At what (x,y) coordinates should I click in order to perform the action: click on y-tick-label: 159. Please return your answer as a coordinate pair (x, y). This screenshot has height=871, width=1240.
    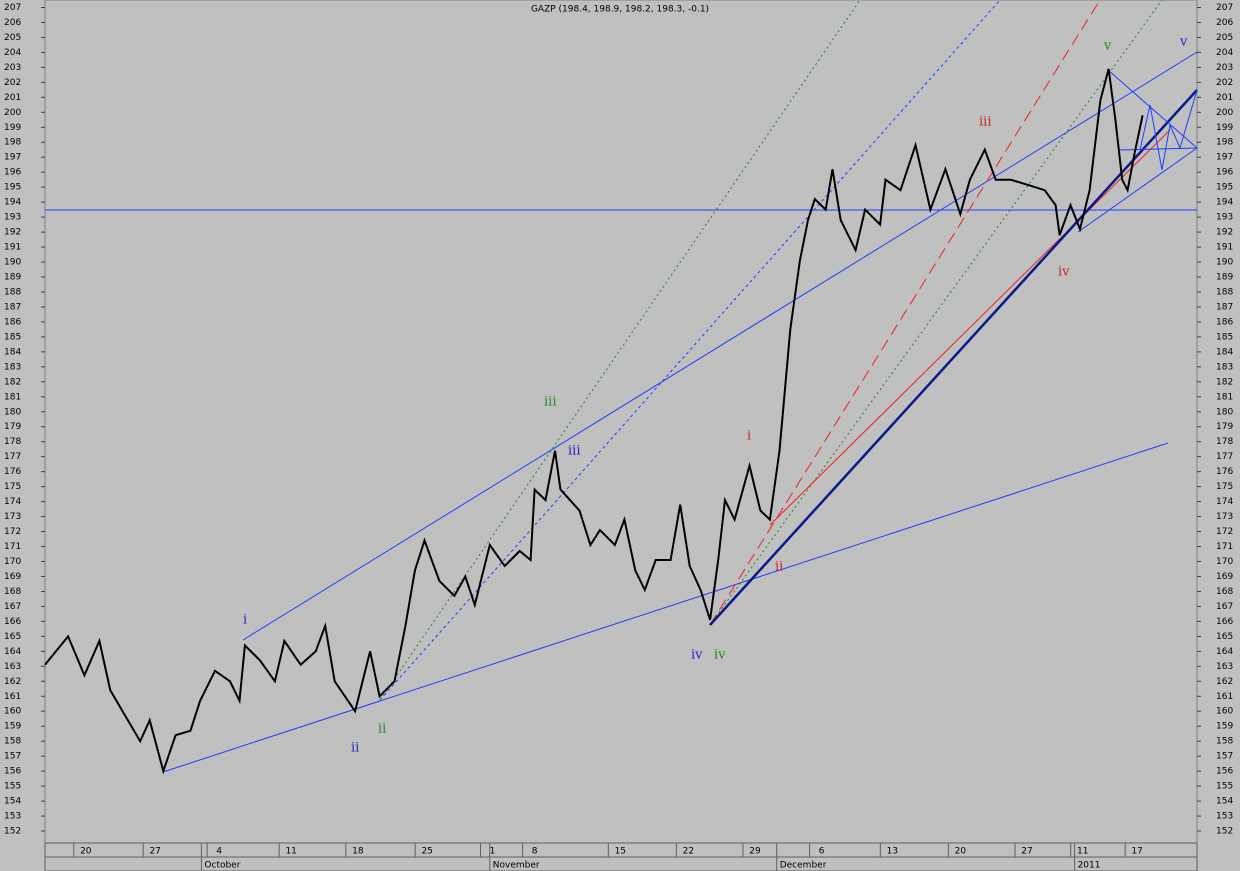
    Looking at the image, I should click on (12, 727).